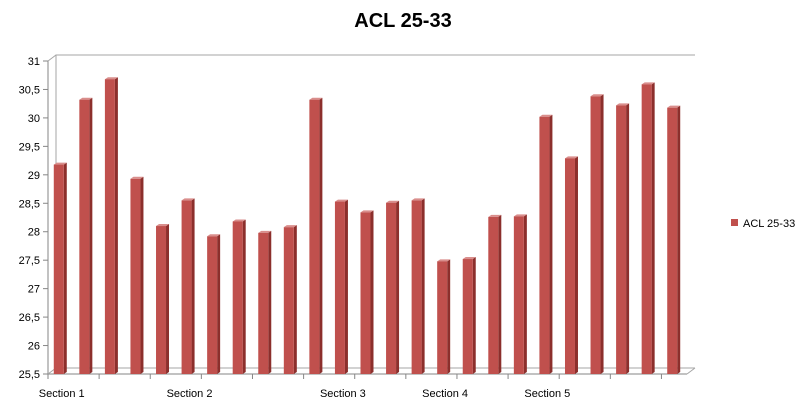 The height and width of the screenshot is (409, 807). What do you see at coordinates (52, 58) in the screenshot?
I see `wall-top-edge` at bounding box center [52, 58].